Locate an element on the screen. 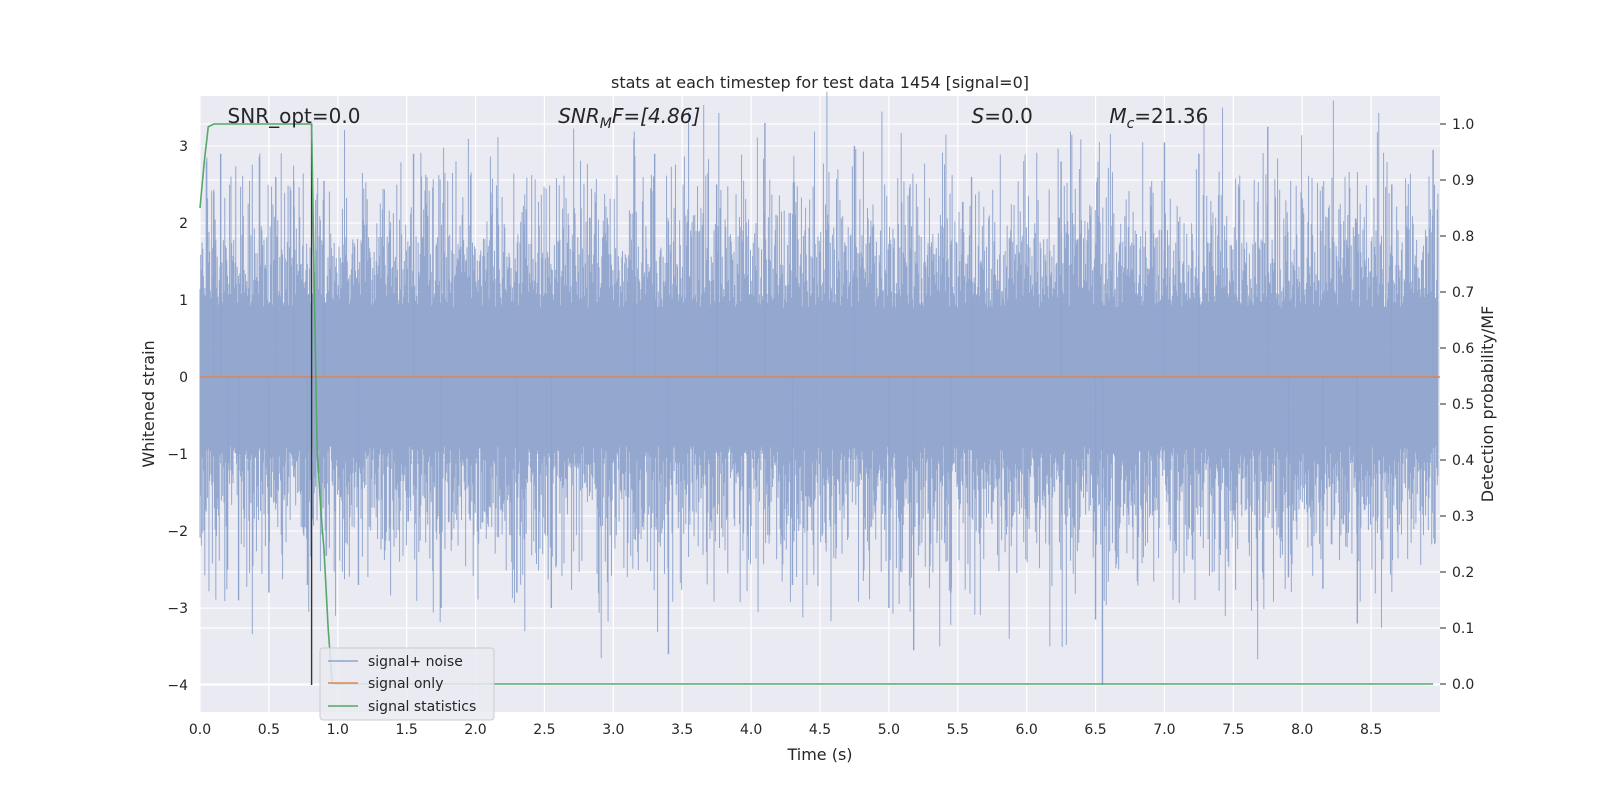 The image size is (1600, 800). y2-axis-label: Detection probability/MF is located at coordinates (1487, 404).